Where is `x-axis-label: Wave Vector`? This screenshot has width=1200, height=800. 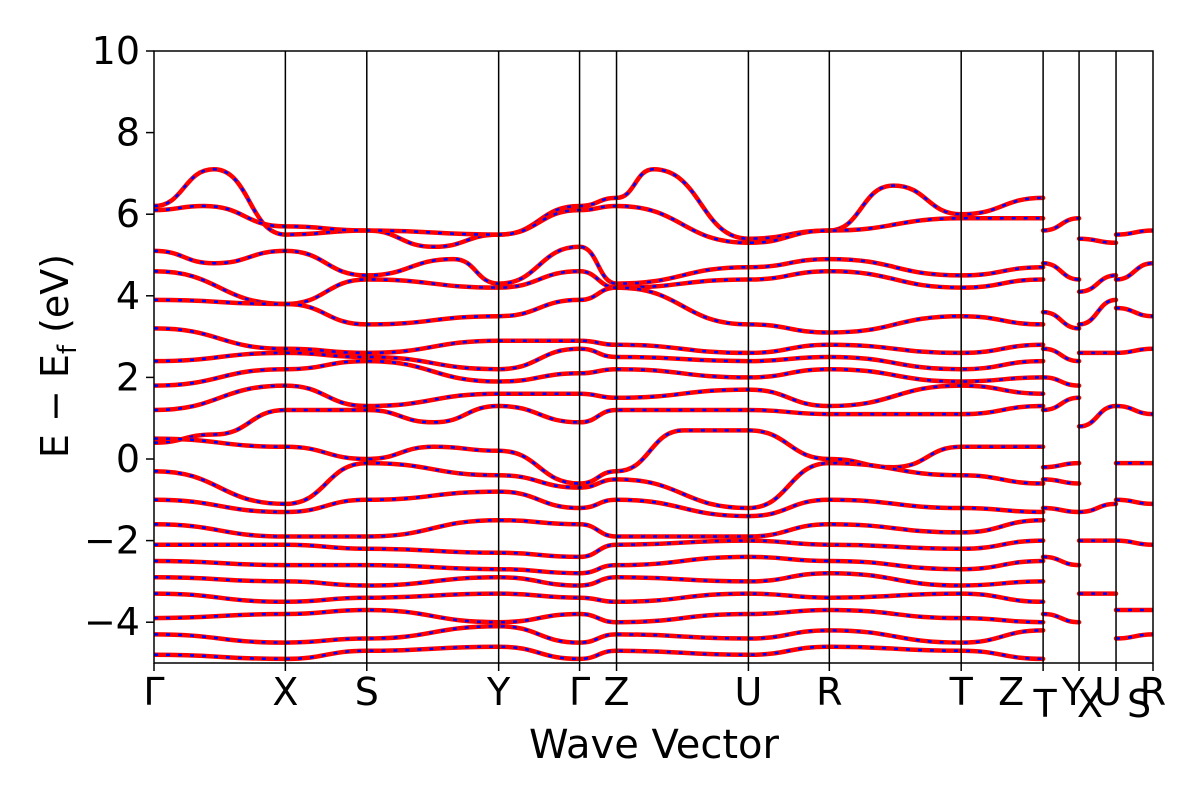 x-axis-label: Wave Vector is located at coordinates (654, 745).